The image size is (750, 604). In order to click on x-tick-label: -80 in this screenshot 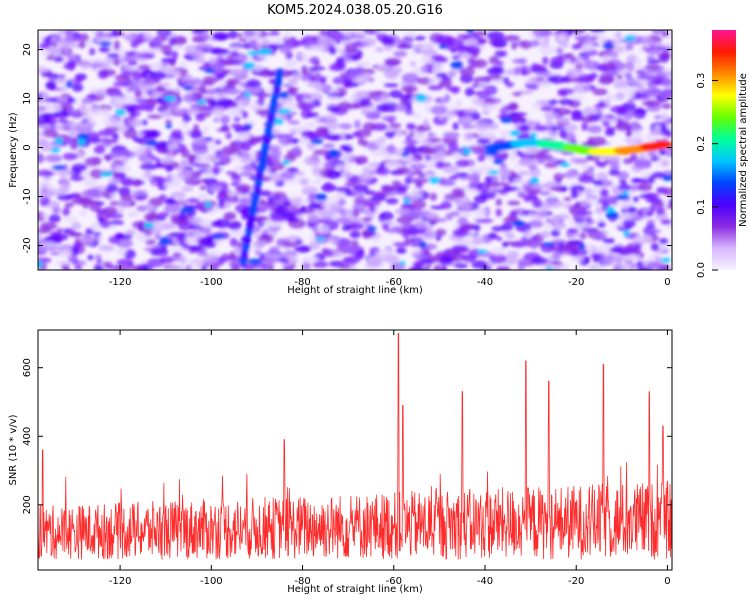, I will do `click(302, 282)`.